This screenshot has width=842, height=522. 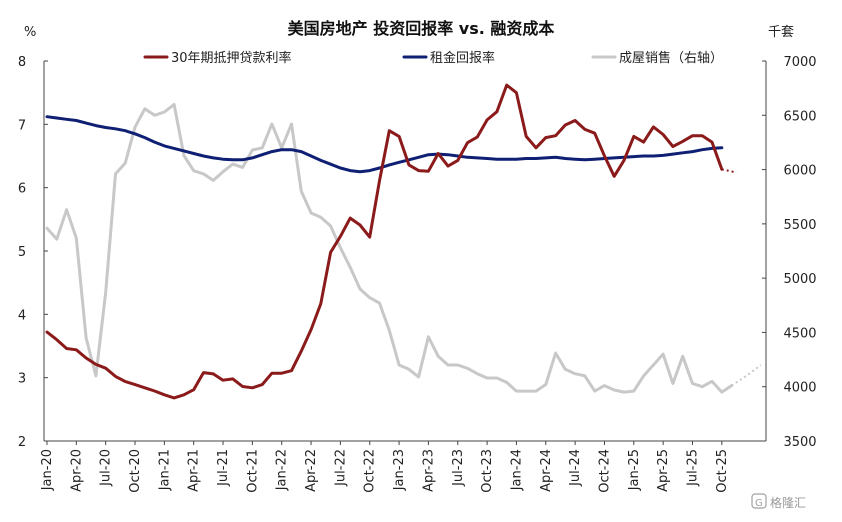 I want to click on right-tick-label: 5000, so click(x=799, y=279).